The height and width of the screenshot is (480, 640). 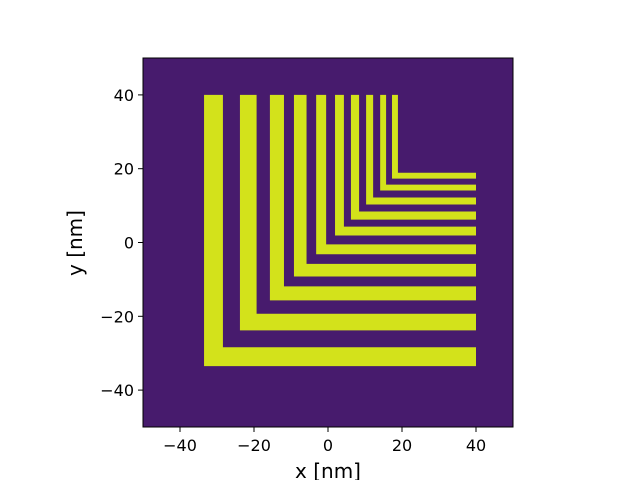 What do you see at coordinates (402, 445) in the screenshot?
I see `x-tick-label: 20` at bounding box center [402, 445].